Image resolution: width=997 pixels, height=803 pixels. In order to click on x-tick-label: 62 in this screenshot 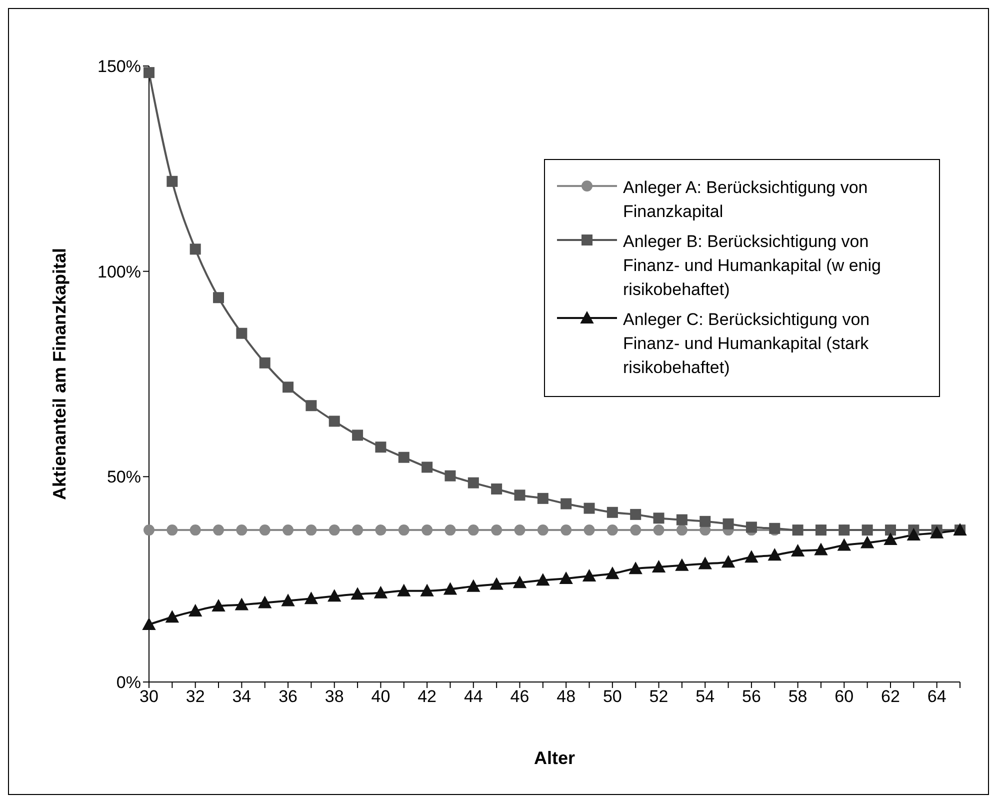, I will do `click(890, 696)`.